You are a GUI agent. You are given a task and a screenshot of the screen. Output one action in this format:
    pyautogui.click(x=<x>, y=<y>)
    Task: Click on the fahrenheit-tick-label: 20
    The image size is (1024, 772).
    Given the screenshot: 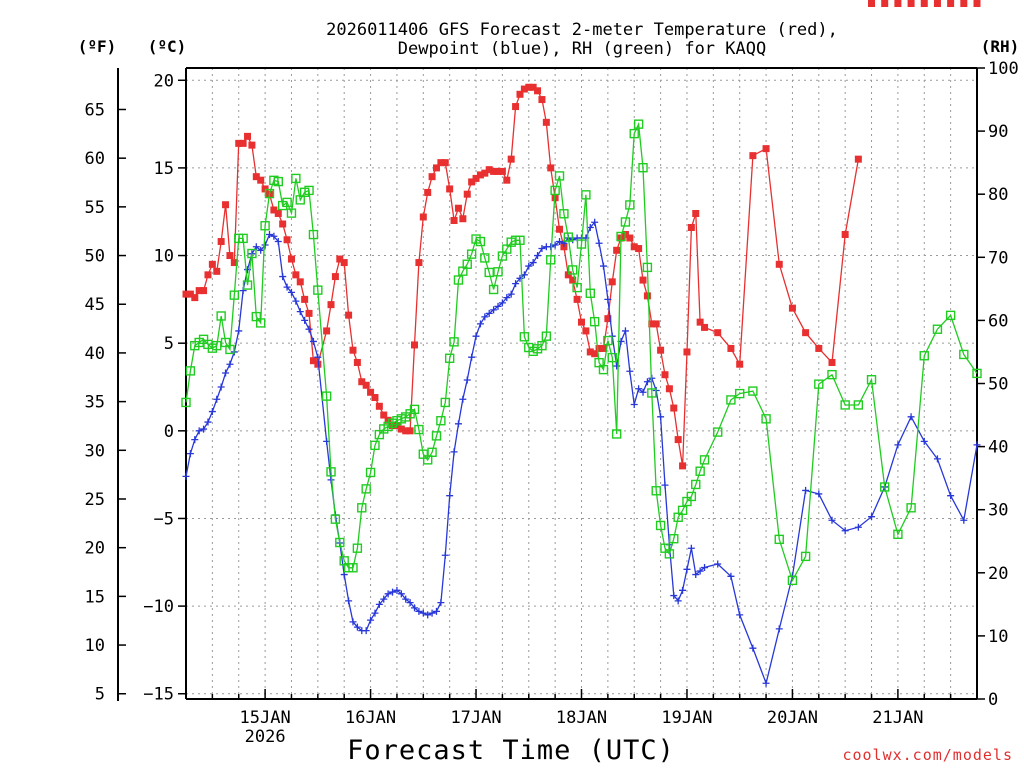 What is the action you would take?
    pyautogui.click(x=95, y=549)
    